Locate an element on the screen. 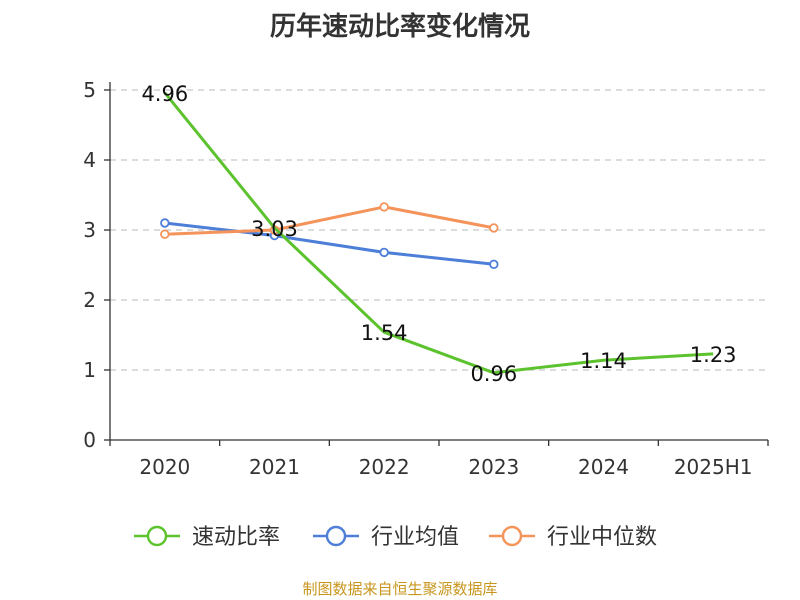  x-tick-label: 2025H1 is located at coordinates (713, 467).